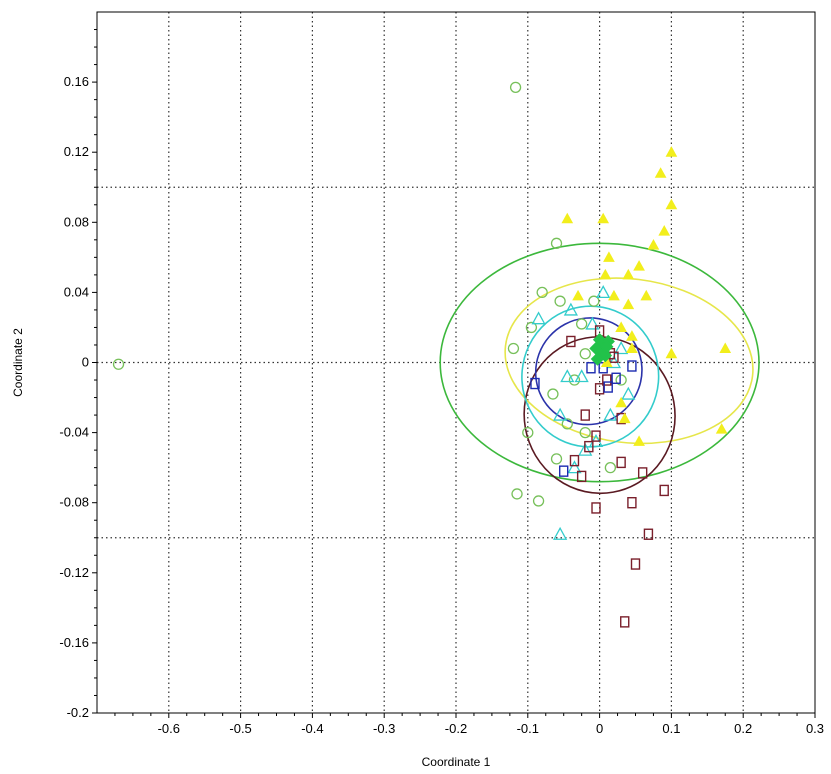  What do you see at coordinates (528, 728) in the screenshot?
I see `x-tick-label: -0.1` at bounding box center [528, 728].